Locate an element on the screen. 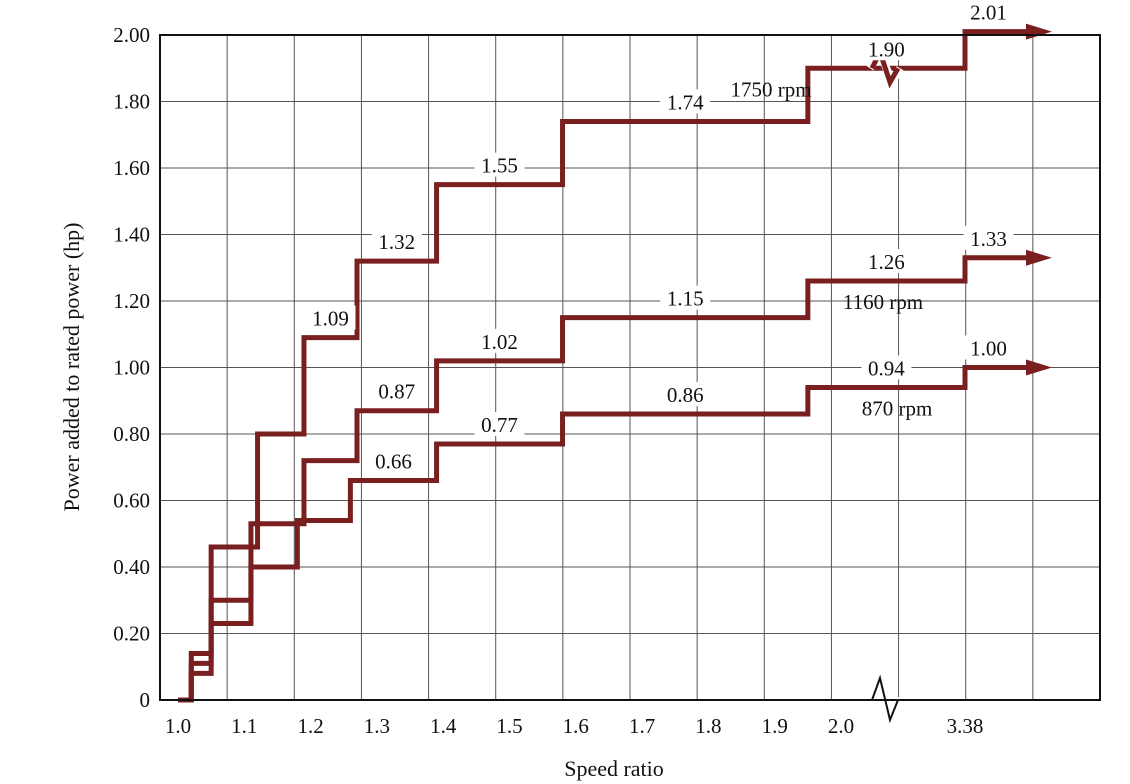 Image resolution: width=1130 pixels, height=784 pixels. data-label: 1.02 is located at coordinates (499, 342).